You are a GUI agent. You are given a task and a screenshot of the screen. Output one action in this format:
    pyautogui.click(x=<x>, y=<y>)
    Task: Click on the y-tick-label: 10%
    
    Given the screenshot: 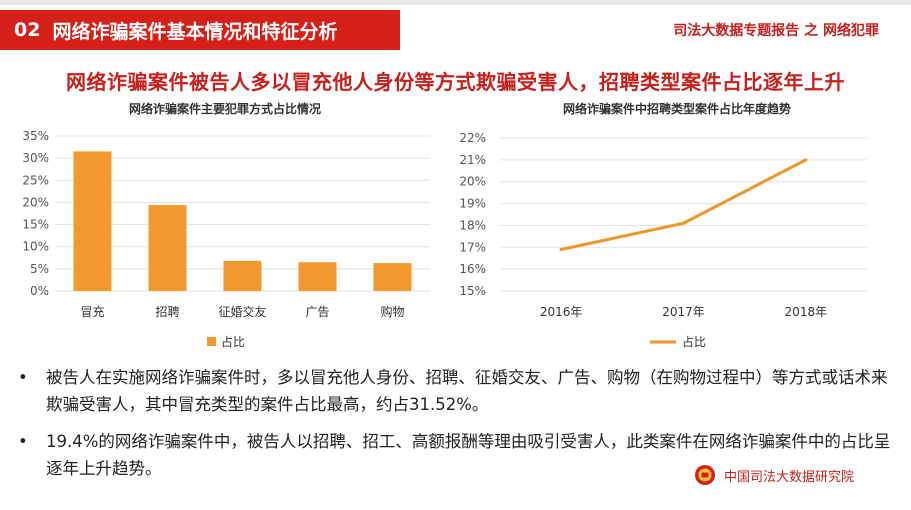 What is the action you would take?
    pyautogui.click(x=35, y=247)
    